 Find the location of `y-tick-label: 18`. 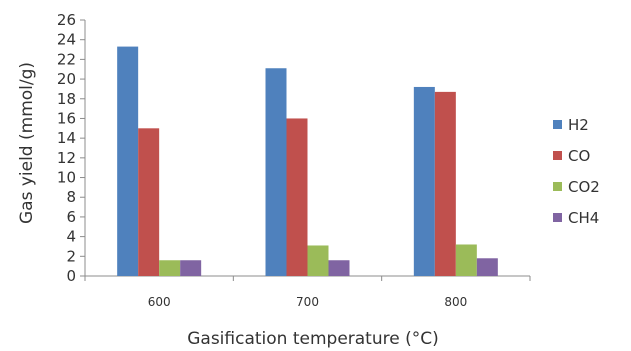

y-tick-label: 18 is located at coordinates (66, 99).